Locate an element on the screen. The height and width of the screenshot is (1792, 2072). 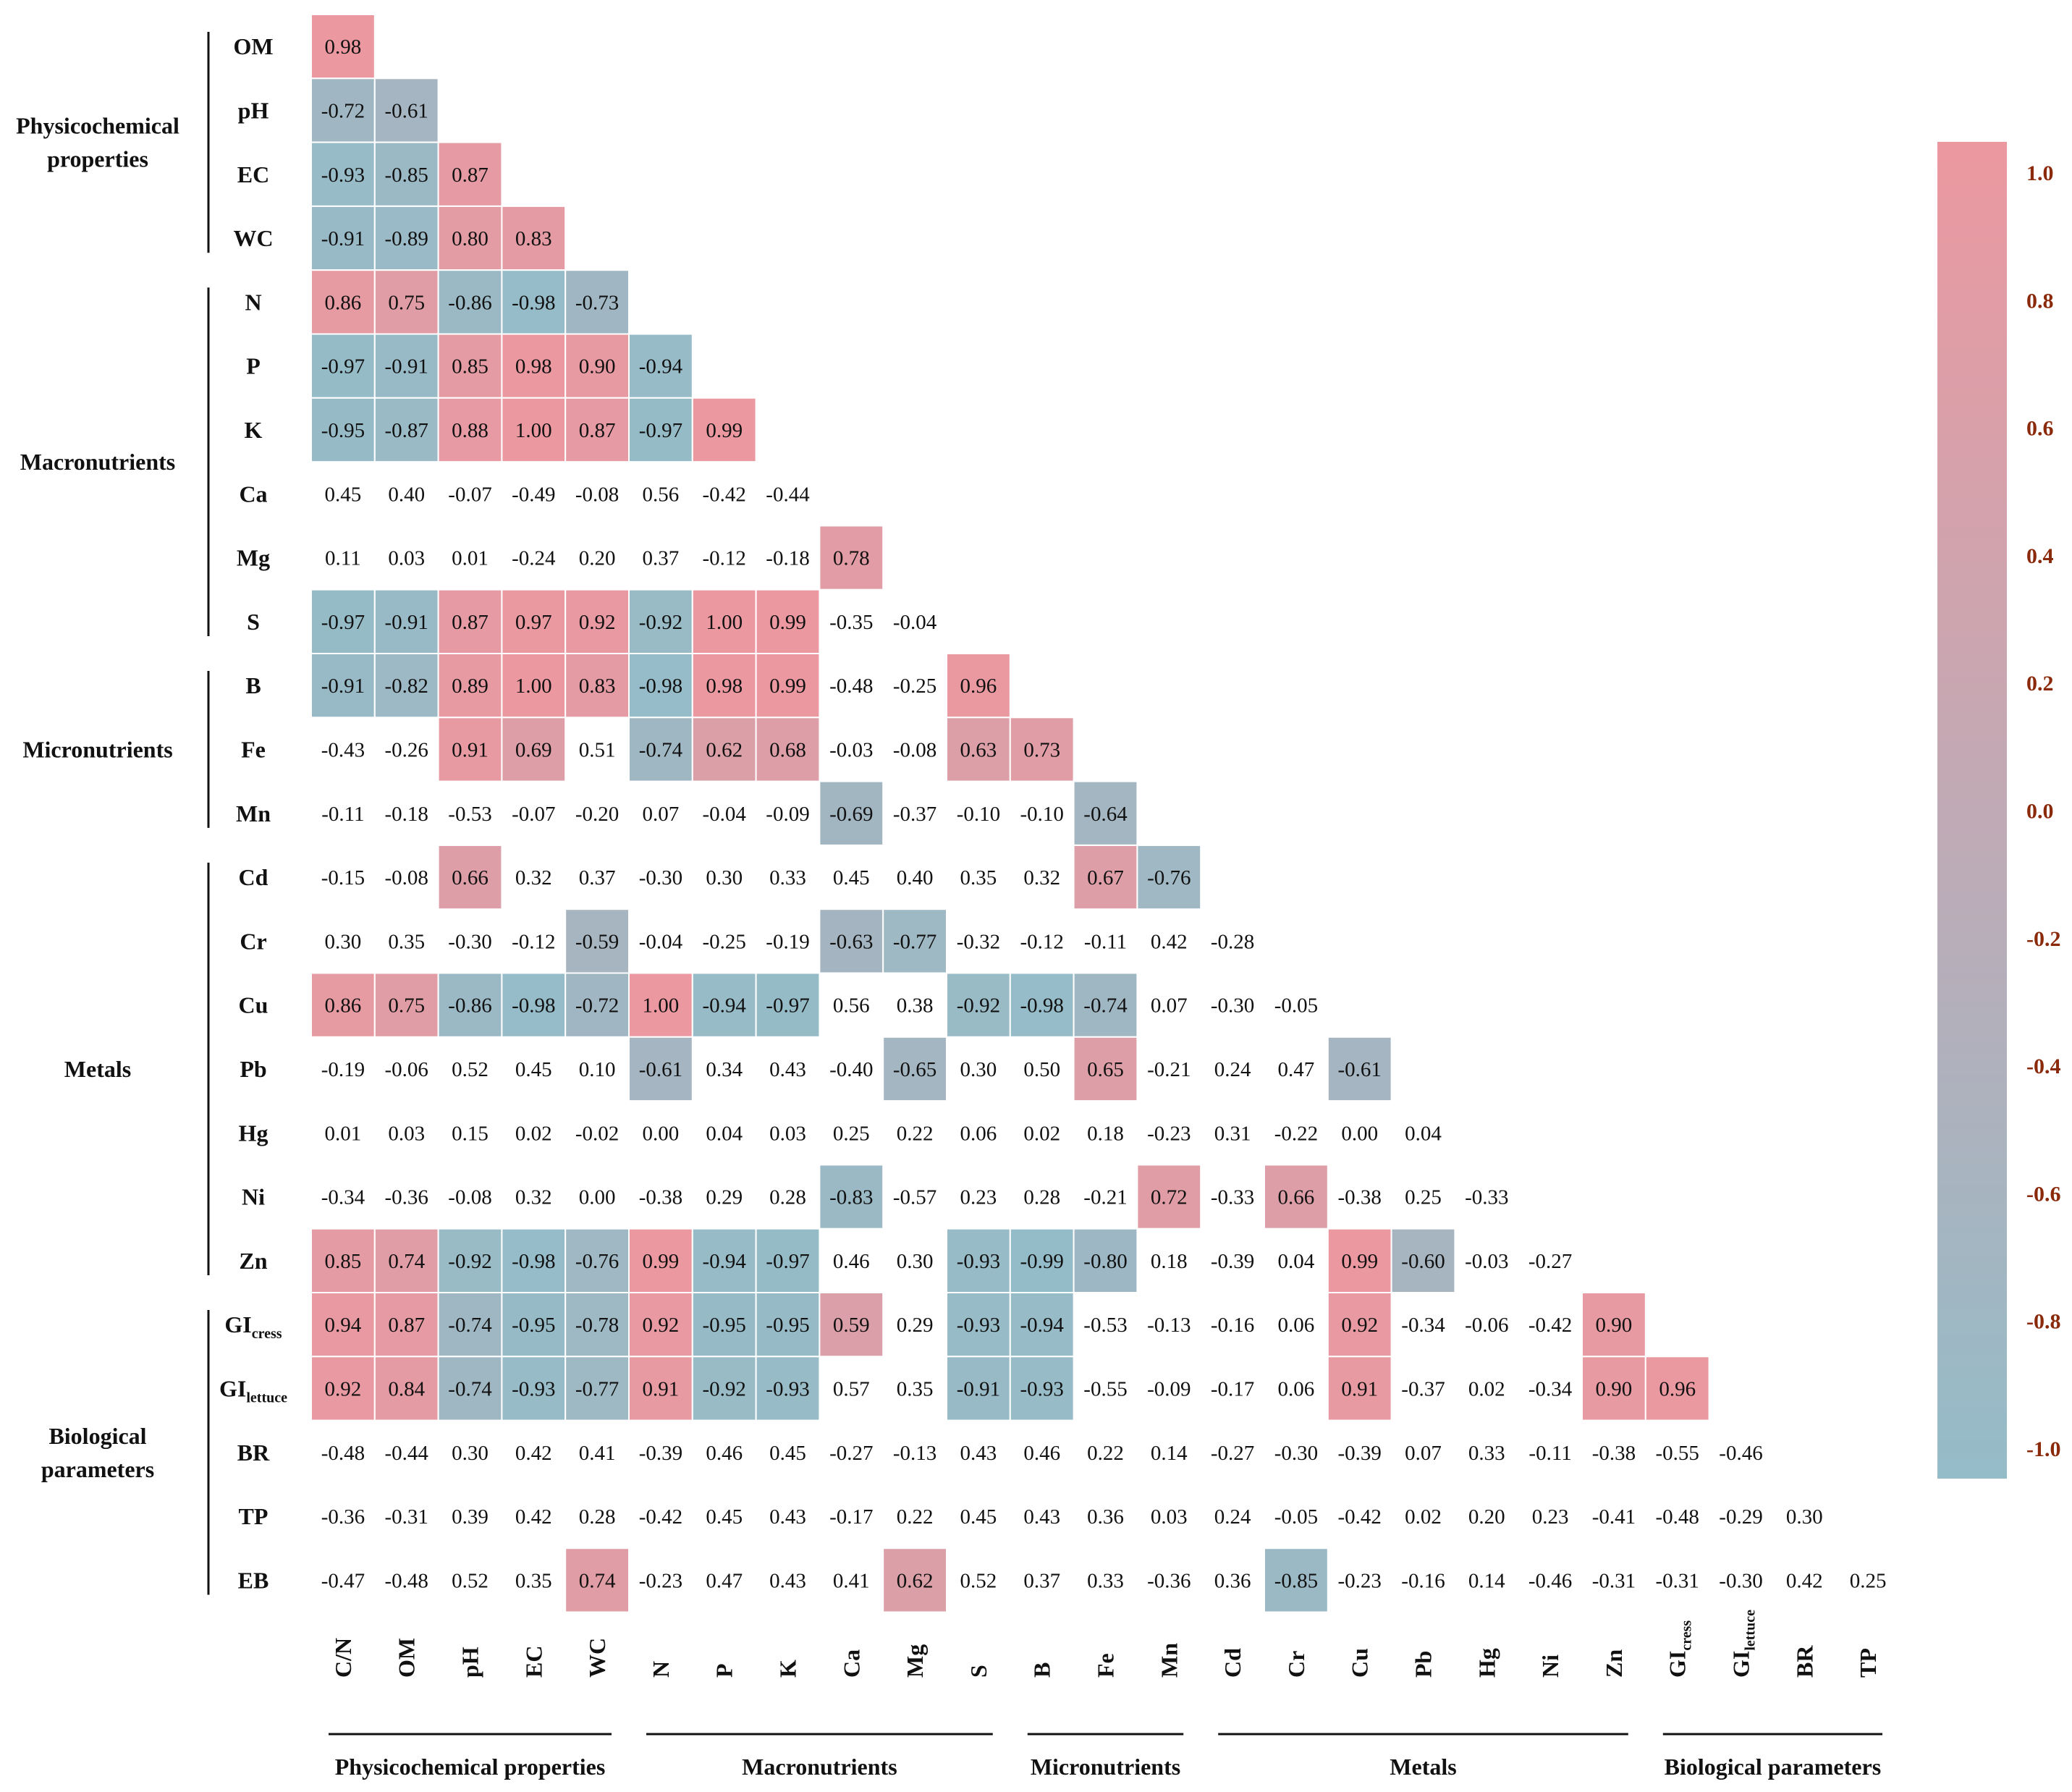
cell-value-label: 0.87 is located at coordinates (407, 1325).